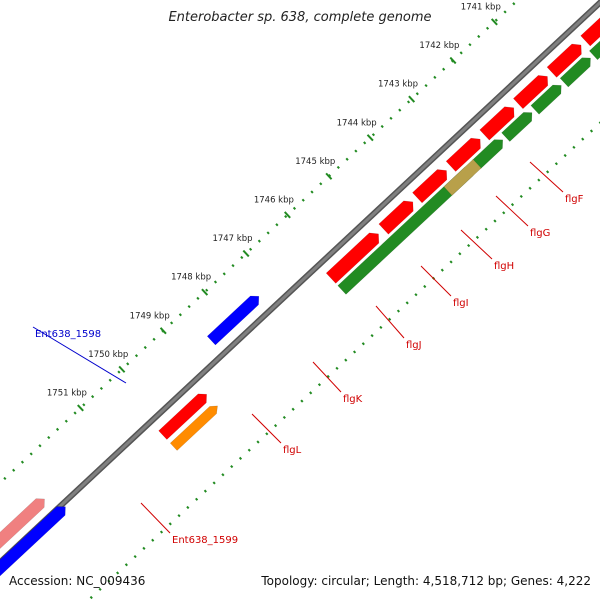 The height and width of the screenshot is (600, 600). I want to click on gene-label: flgJ, so click(414, 345).